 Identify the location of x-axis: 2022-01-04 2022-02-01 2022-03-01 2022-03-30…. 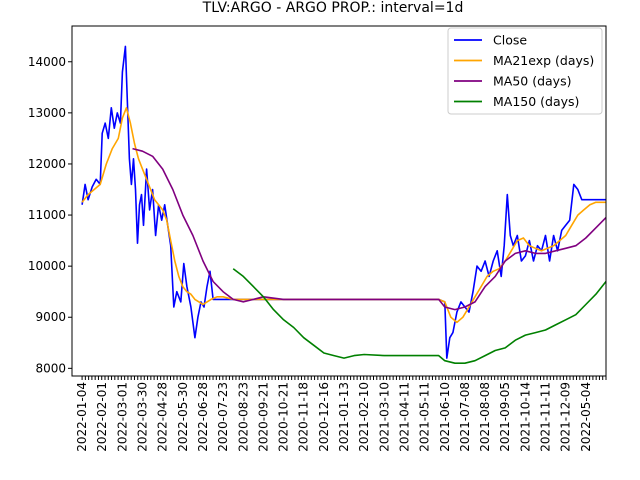
(340, 414).